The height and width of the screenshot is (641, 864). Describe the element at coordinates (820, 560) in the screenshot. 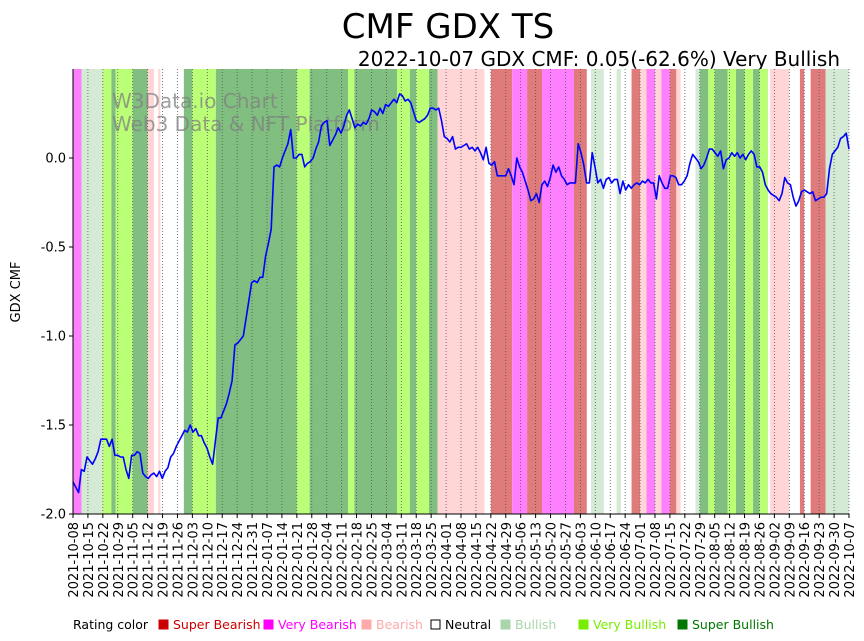

I see `x-tick-label: 2022-09-23` at that location.